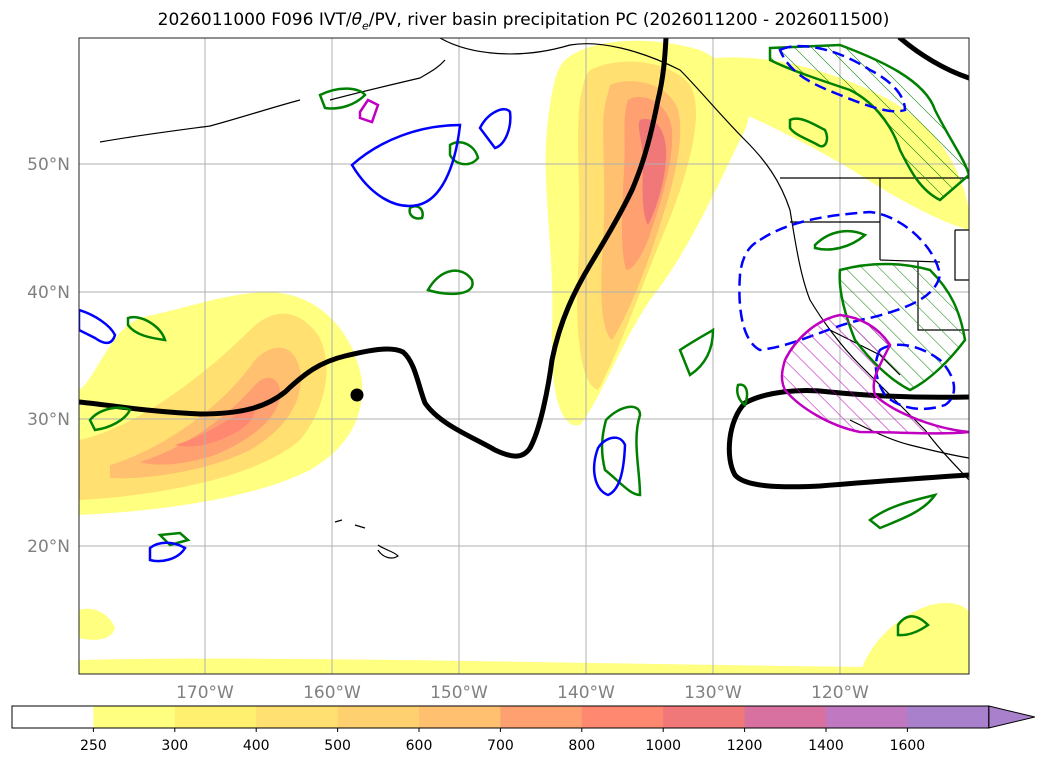  Describe the element at coordinates (840, 693) in the screenshot. I see `lon-label: 120°W` at that location.